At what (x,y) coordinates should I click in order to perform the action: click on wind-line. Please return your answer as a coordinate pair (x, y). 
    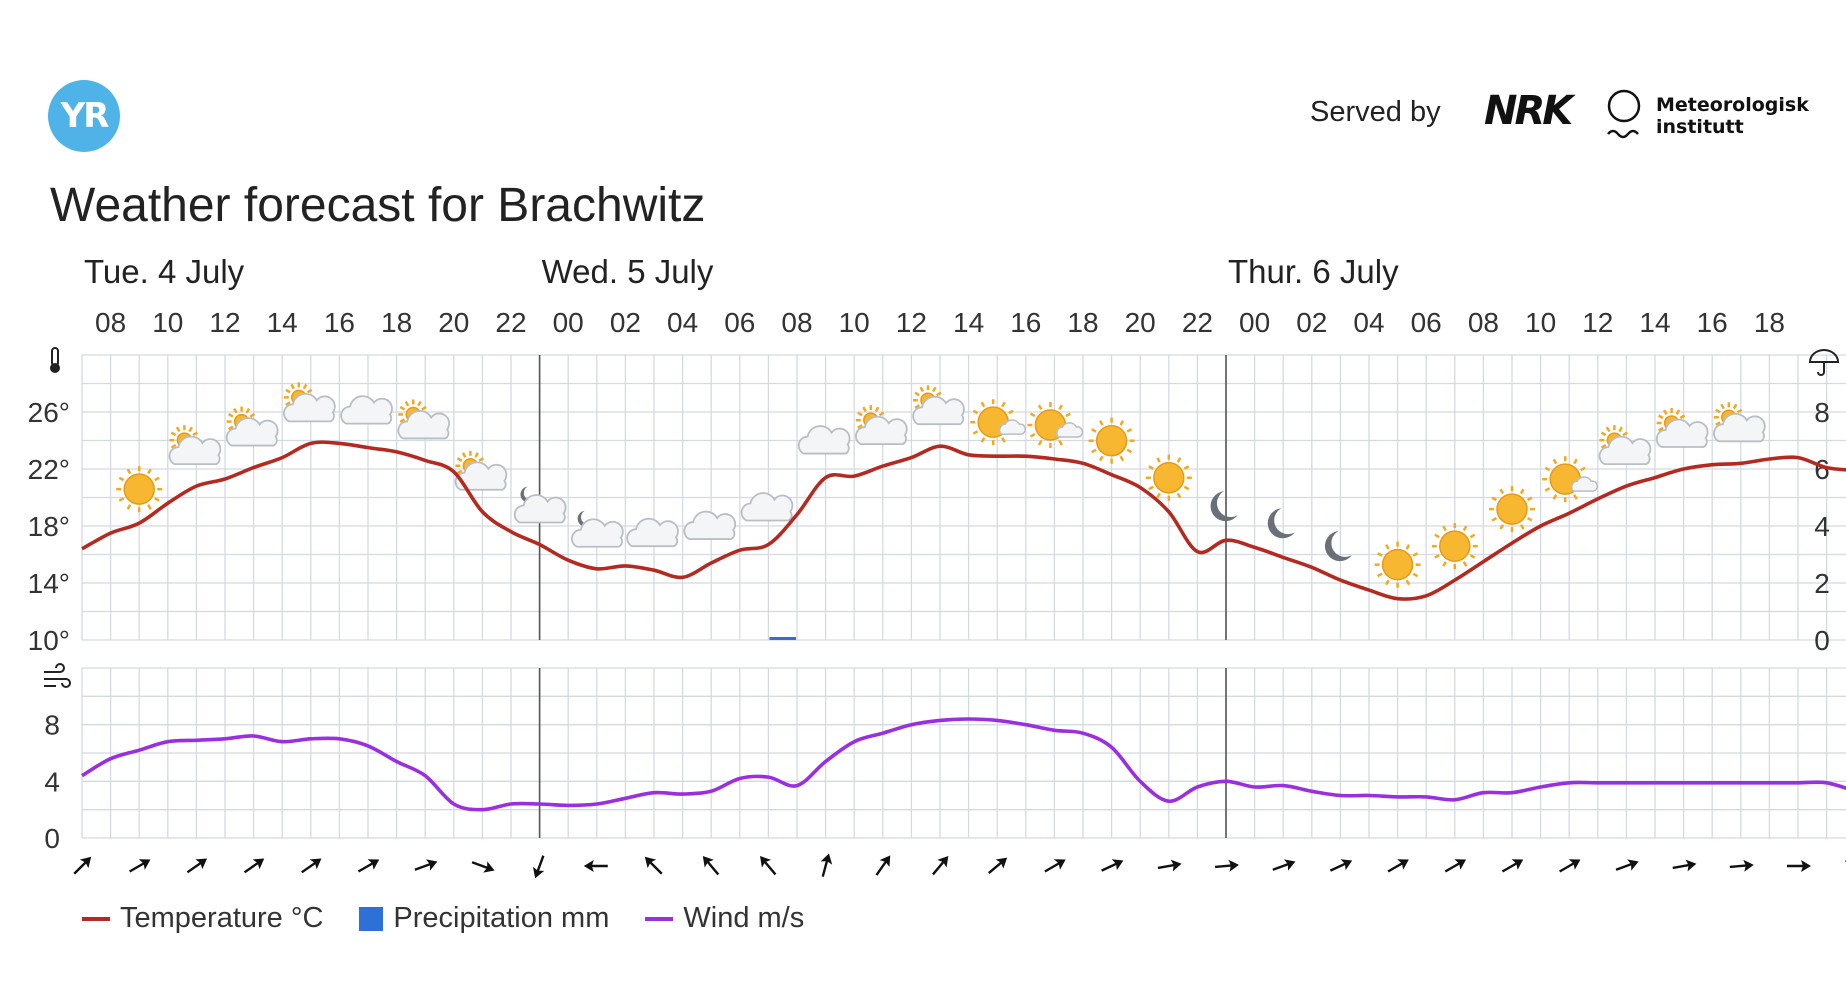
    Looking at the image, I should click on (963, 764).